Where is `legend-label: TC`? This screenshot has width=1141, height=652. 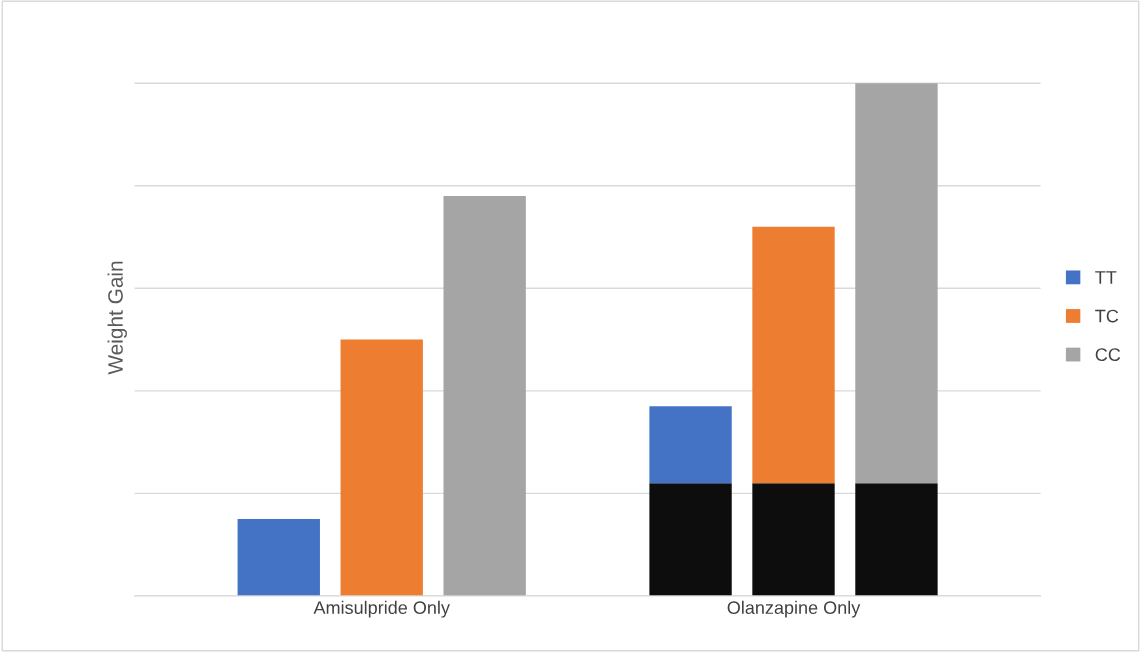
legend-label: TC is located at coordinates (1107, 316).